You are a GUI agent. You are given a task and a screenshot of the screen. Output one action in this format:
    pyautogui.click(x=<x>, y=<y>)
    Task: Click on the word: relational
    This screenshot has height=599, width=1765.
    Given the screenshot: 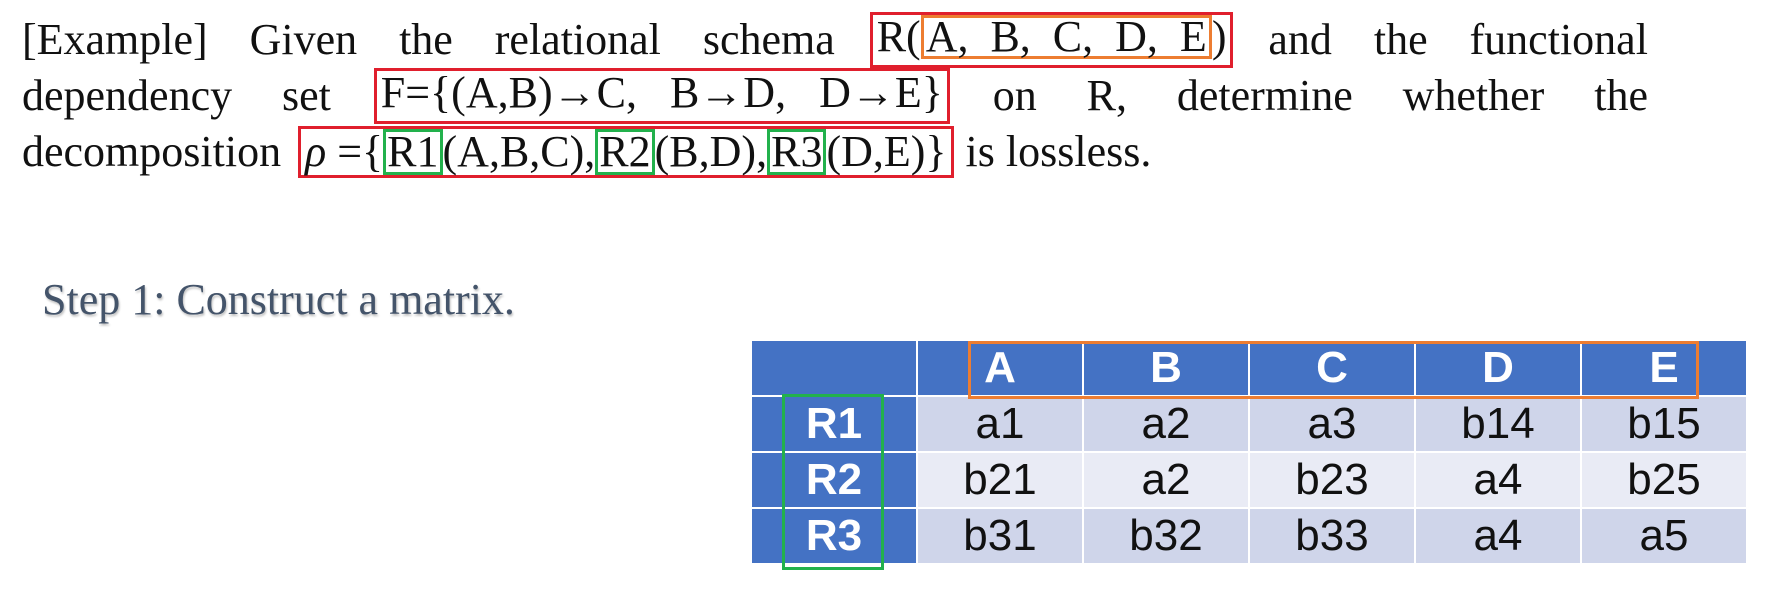 What is the action you would take?
    pyautogui.click(x=577, y=39)
    